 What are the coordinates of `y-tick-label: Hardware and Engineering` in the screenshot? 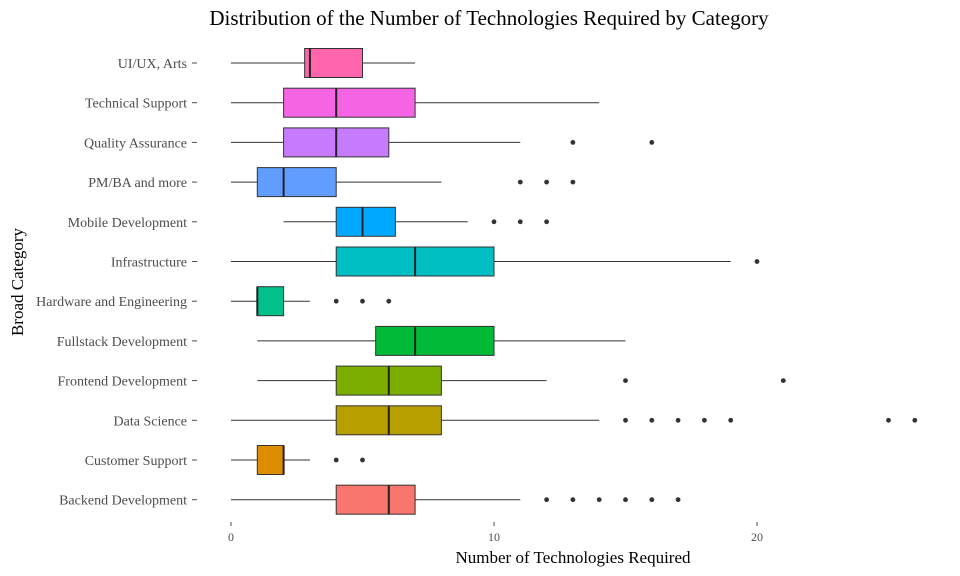 It's located at (111, 302).